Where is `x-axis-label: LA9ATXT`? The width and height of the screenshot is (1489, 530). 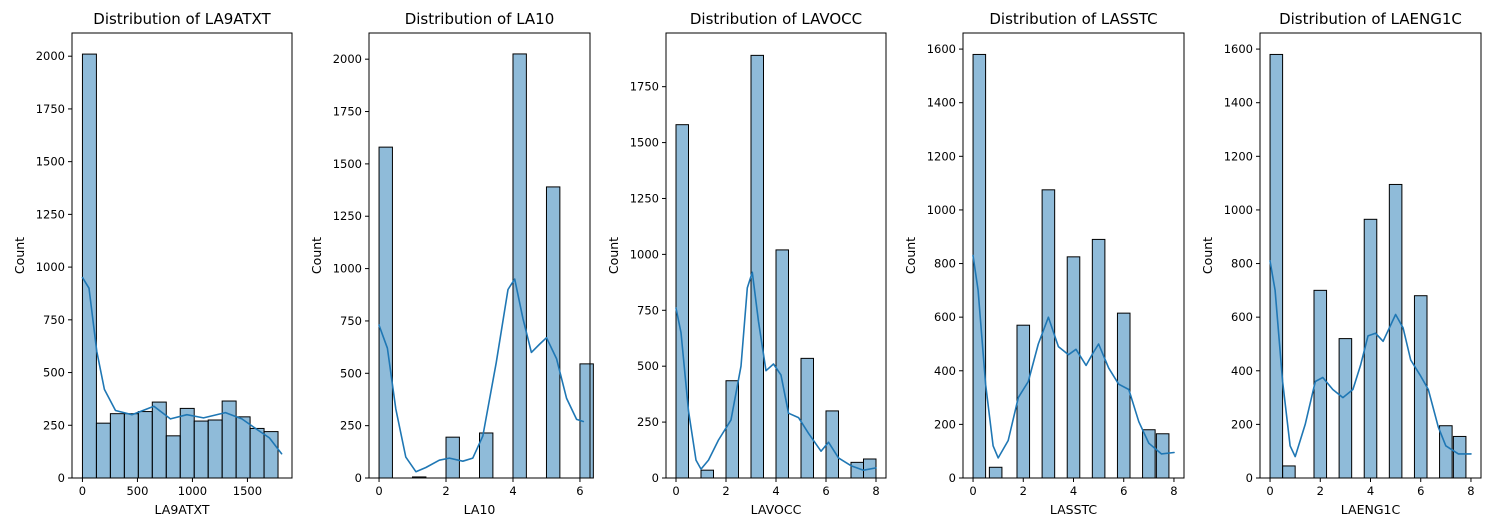 x-axis-label: LA9ATXT is located at coordinates (182, 509).